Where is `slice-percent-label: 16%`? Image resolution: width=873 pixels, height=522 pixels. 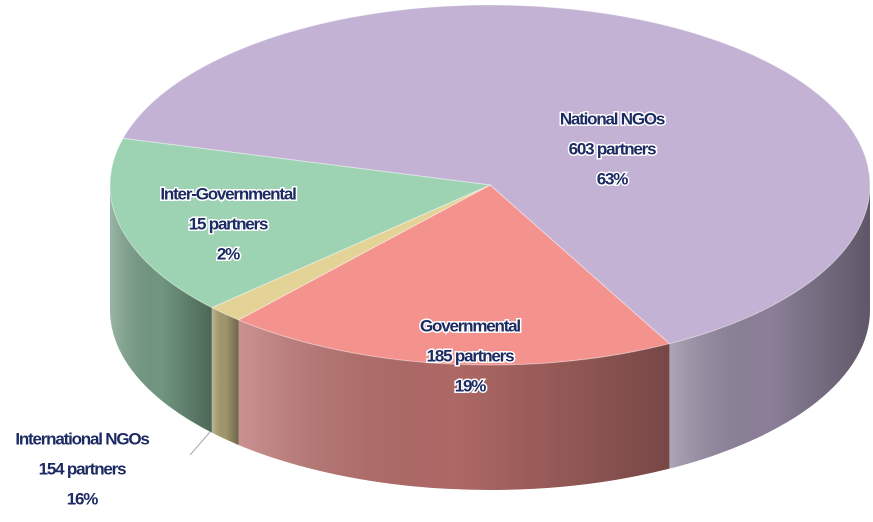 slice-percent-label: 16% is located at coordinates (83, 498).